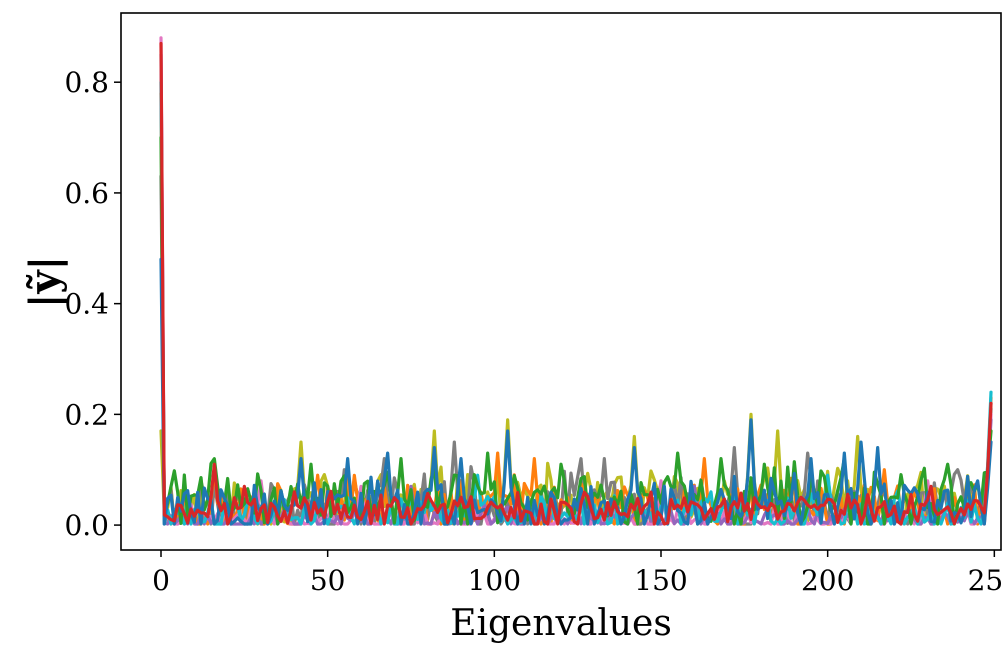 This screenshot has height=645, width=1005. What do you see at coordinates (86, 414) in the screenshot?
I see `y-tick-label: 0.2` at bounding box center [86, 414].